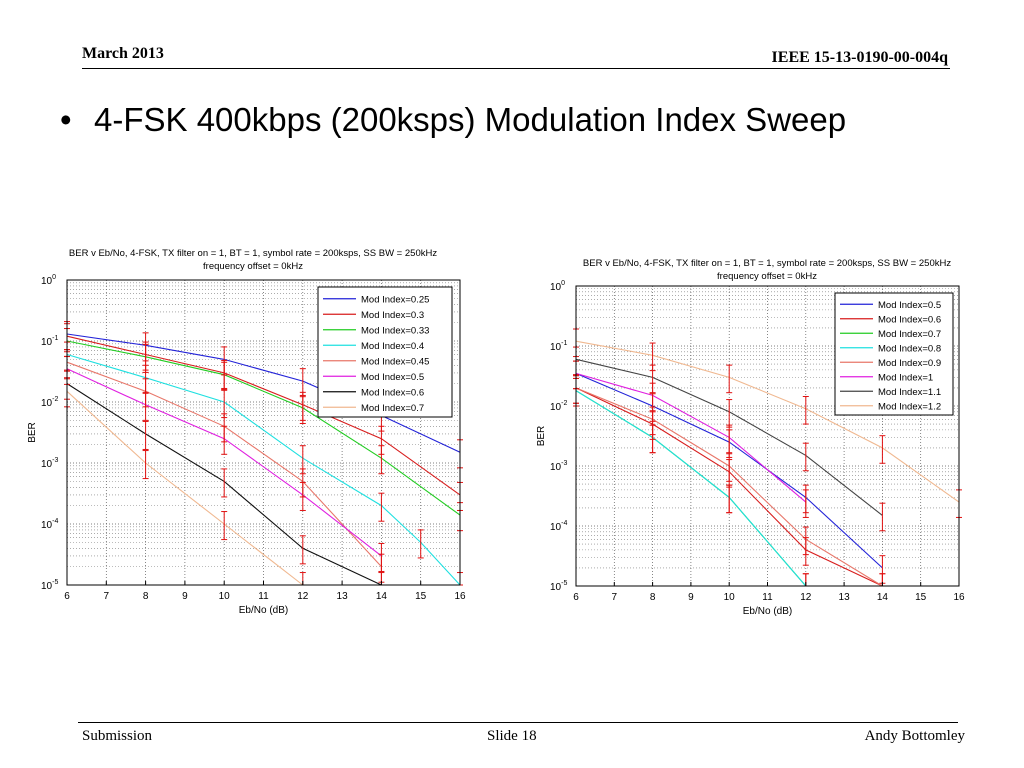  What do you see at coordinates (516, 68) in the screenshot?
I see `header-divider` at bounding box center [516, 68].